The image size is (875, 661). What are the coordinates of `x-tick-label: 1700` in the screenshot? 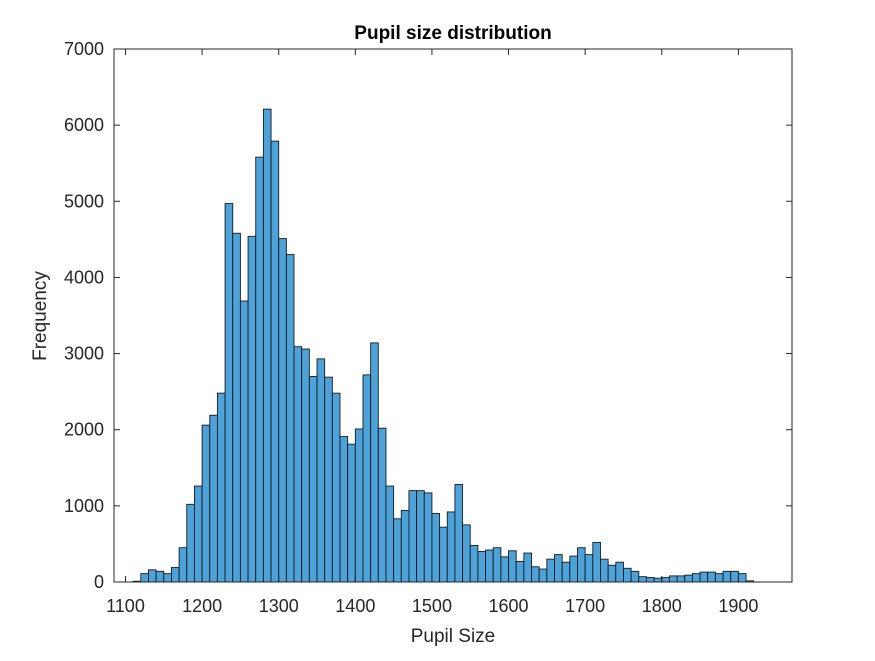 It's located at (585, 606).